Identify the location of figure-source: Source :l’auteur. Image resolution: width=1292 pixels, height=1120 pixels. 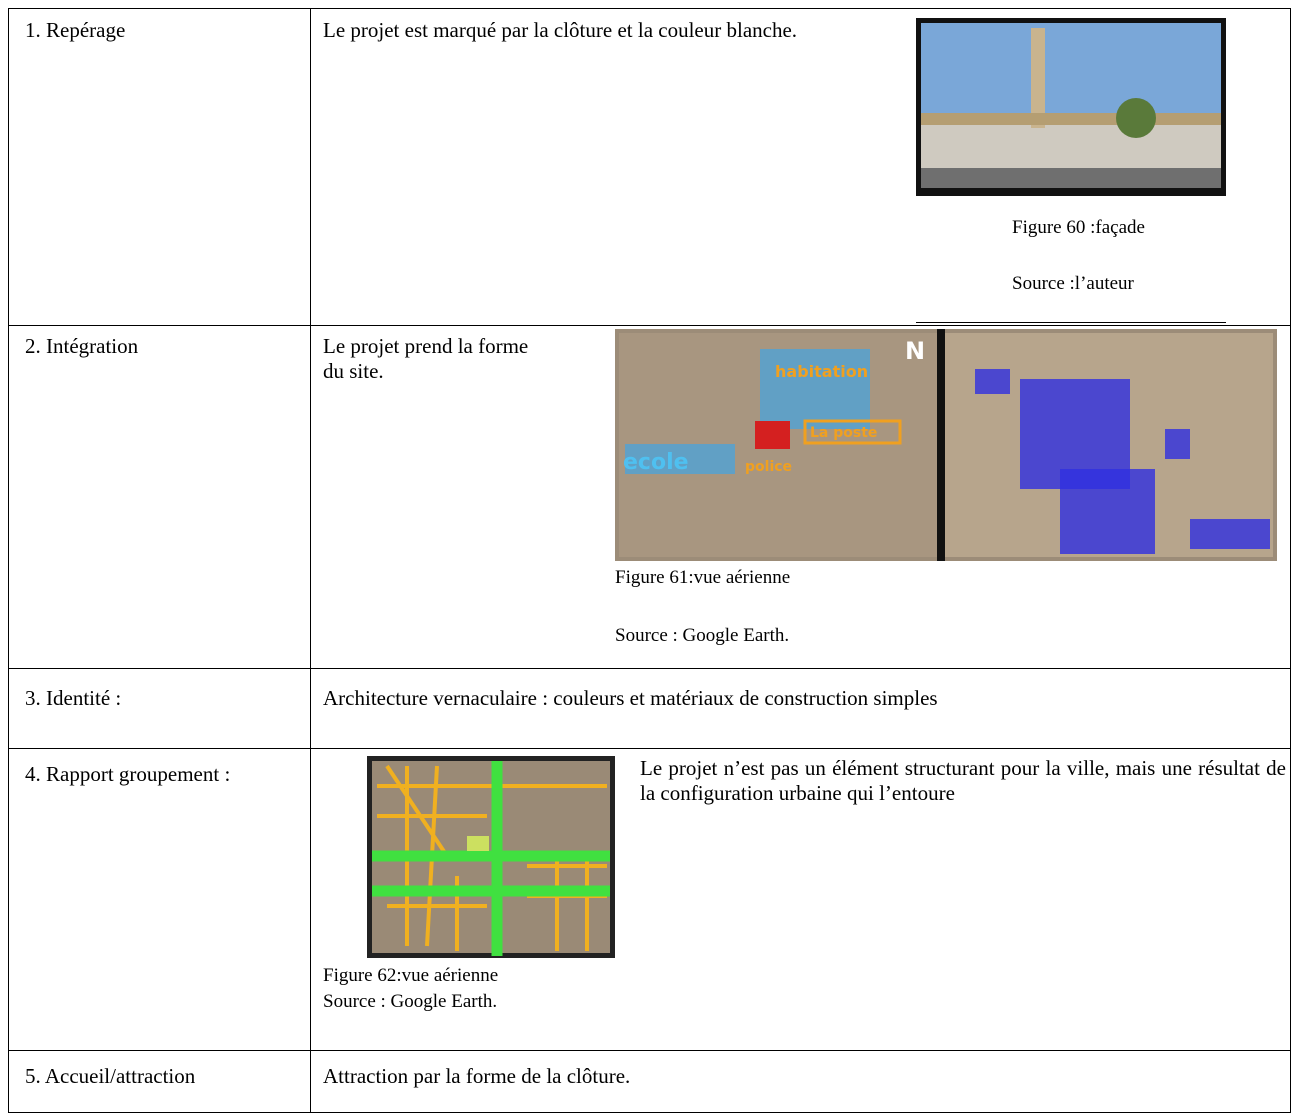
(1073, 283).